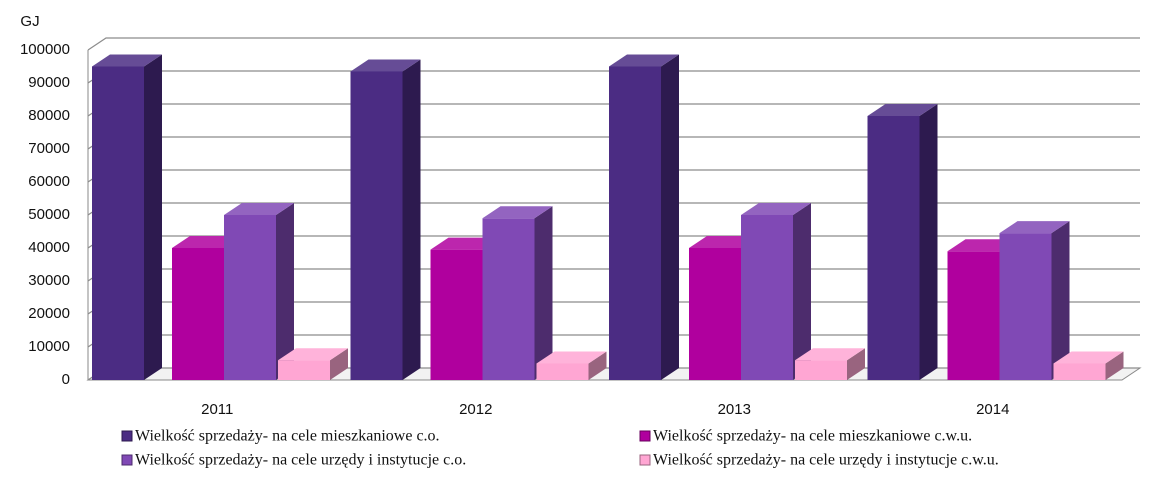 The image size is (1154, 489). I want to click on y-tick-label: 50000, so click(49, 214).